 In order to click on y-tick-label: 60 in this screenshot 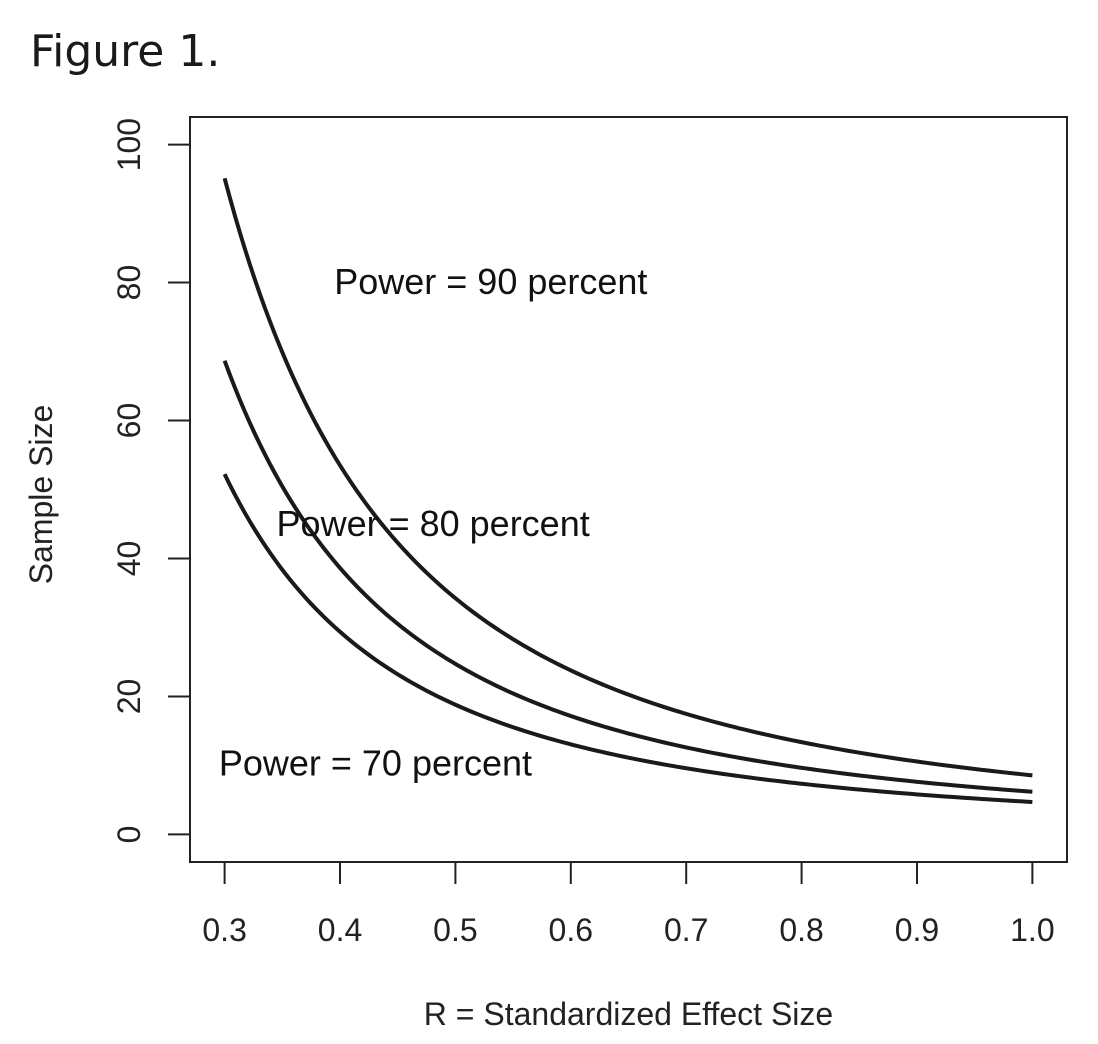, I will do `click(129, 421)`.